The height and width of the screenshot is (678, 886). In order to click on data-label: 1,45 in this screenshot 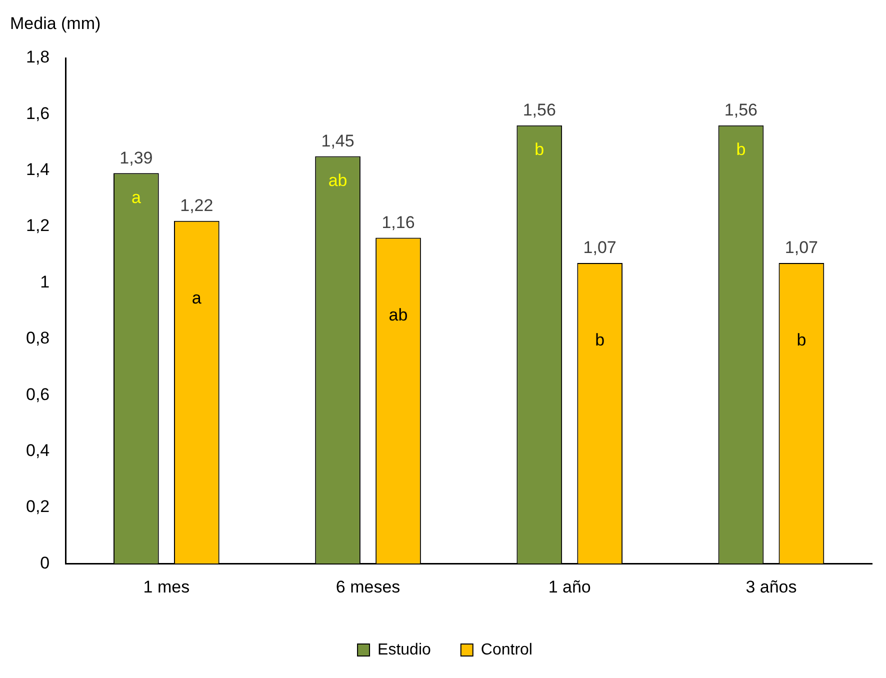, I will do `click(337, 141)`.